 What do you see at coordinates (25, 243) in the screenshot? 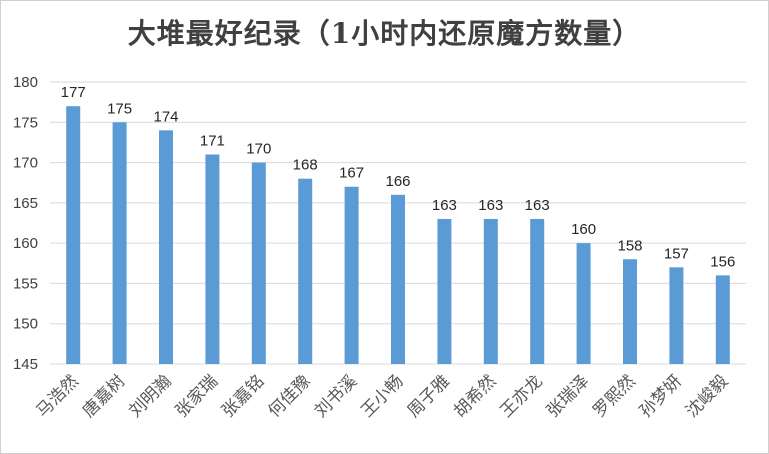
I see `y-tick-label: 160` at bounding box center [25, 243].